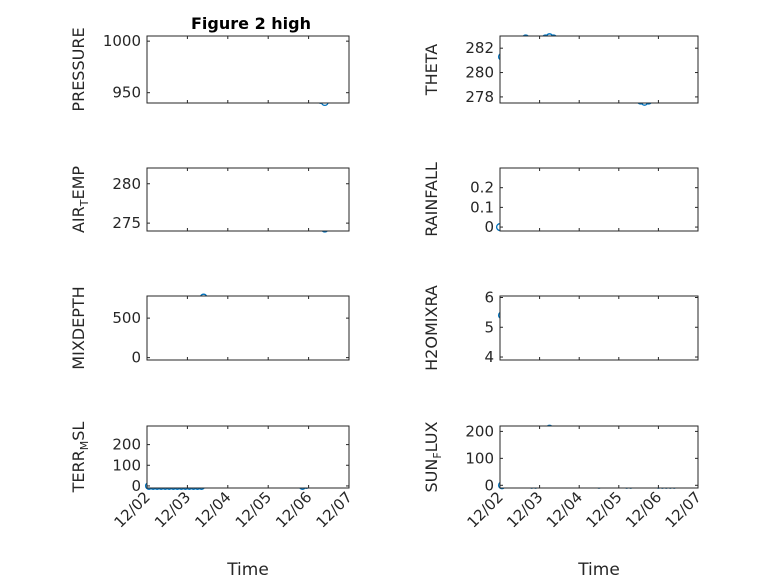 The image size is (778, 583). What do you see at coordinates (489, 327) in the screenshot?
I see `y-tick-label: 5` at bounding box center [489, 327].